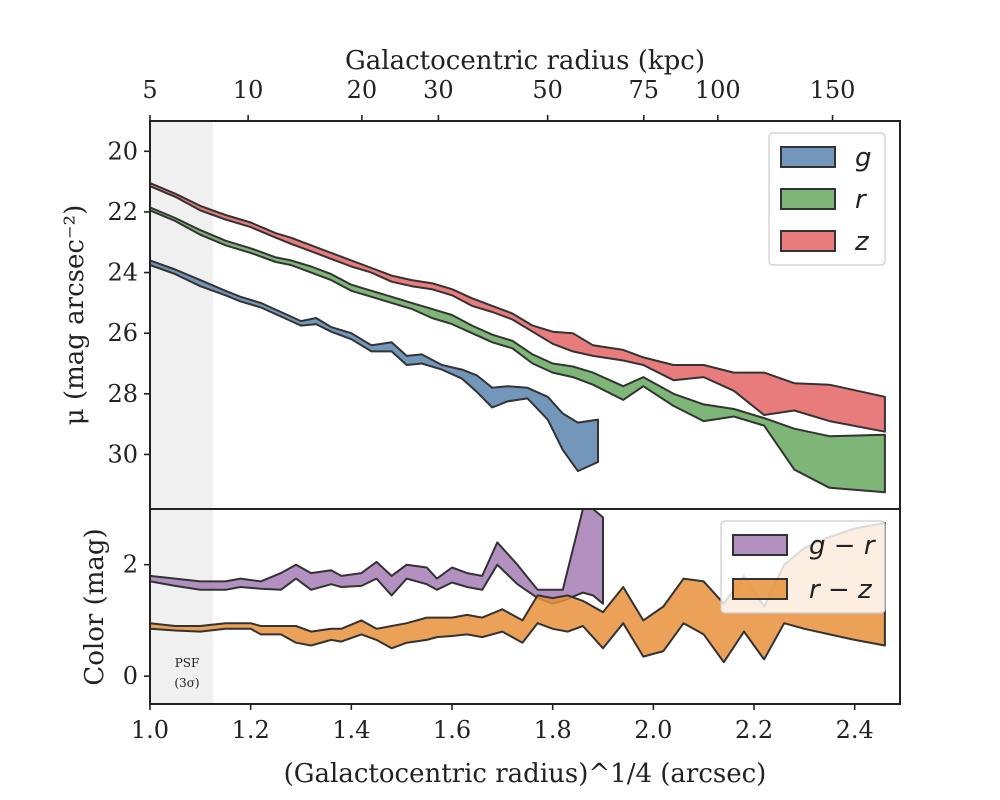 This screenshot has height=800, width=1000. What do you see at coordinates (863, 158) in the screenshot?
I see `top-legend-label: g` at bounding box center [863, 158].